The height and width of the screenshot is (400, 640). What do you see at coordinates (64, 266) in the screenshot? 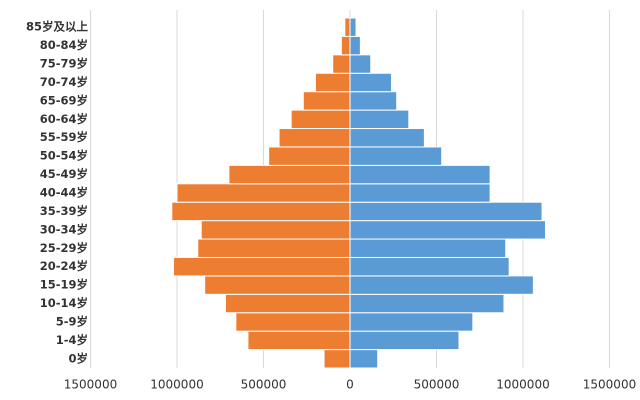
I see `y-tick-label: 20-24岁` at bounding box center [64, 266].